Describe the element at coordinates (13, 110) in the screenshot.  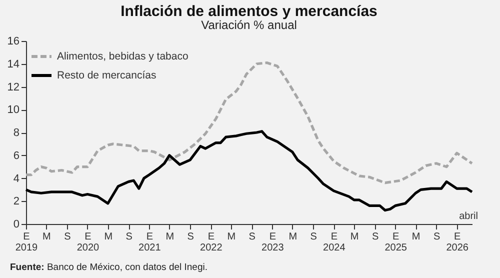
I see `y-tick-label: 10` at that location.